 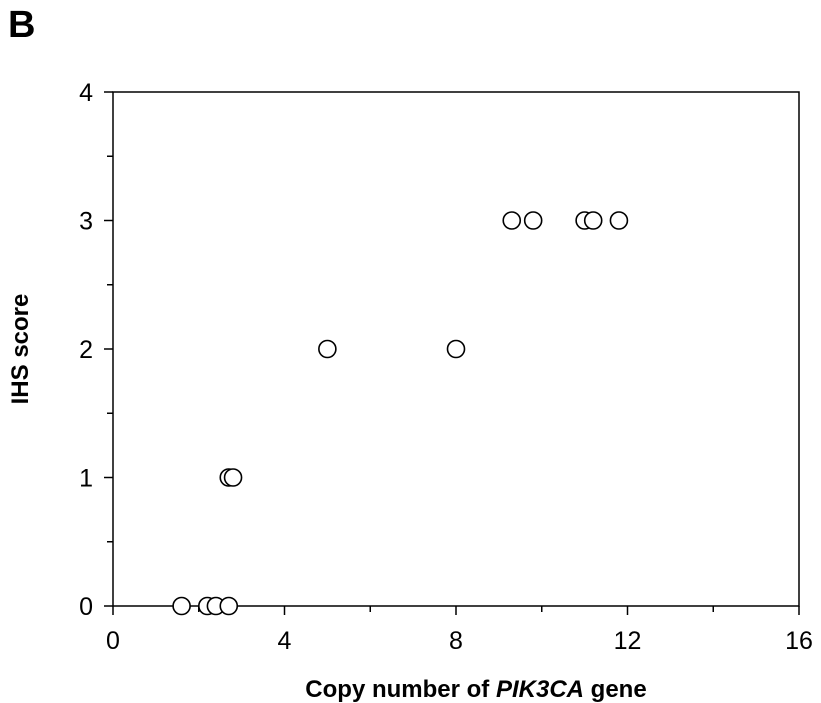 I want to click on x-axis-title-part: gene, so click(x=615, y=689).